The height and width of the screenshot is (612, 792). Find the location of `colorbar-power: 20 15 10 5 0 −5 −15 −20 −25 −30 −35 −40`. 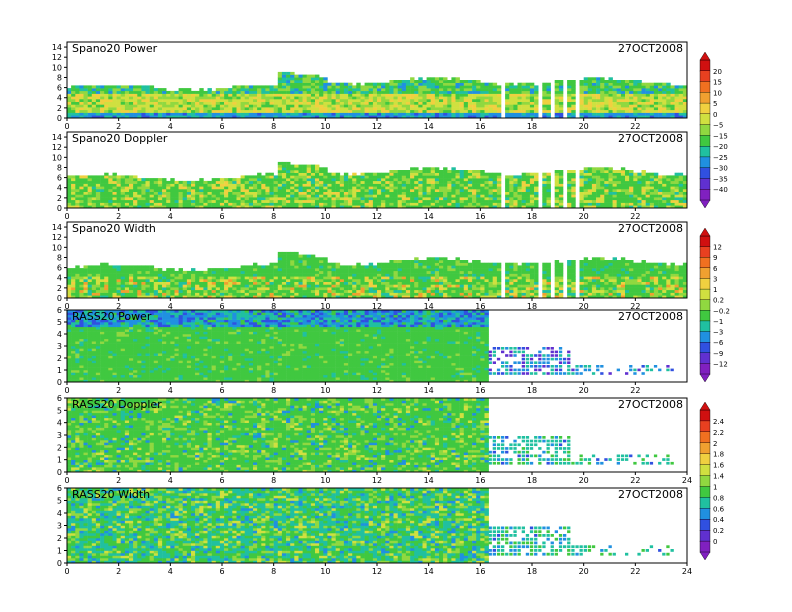

colorbar-power: 20 15 10 5 0 −5 −15 −20 −25 −30 −35 −40 is located at coordinates (713, 130).